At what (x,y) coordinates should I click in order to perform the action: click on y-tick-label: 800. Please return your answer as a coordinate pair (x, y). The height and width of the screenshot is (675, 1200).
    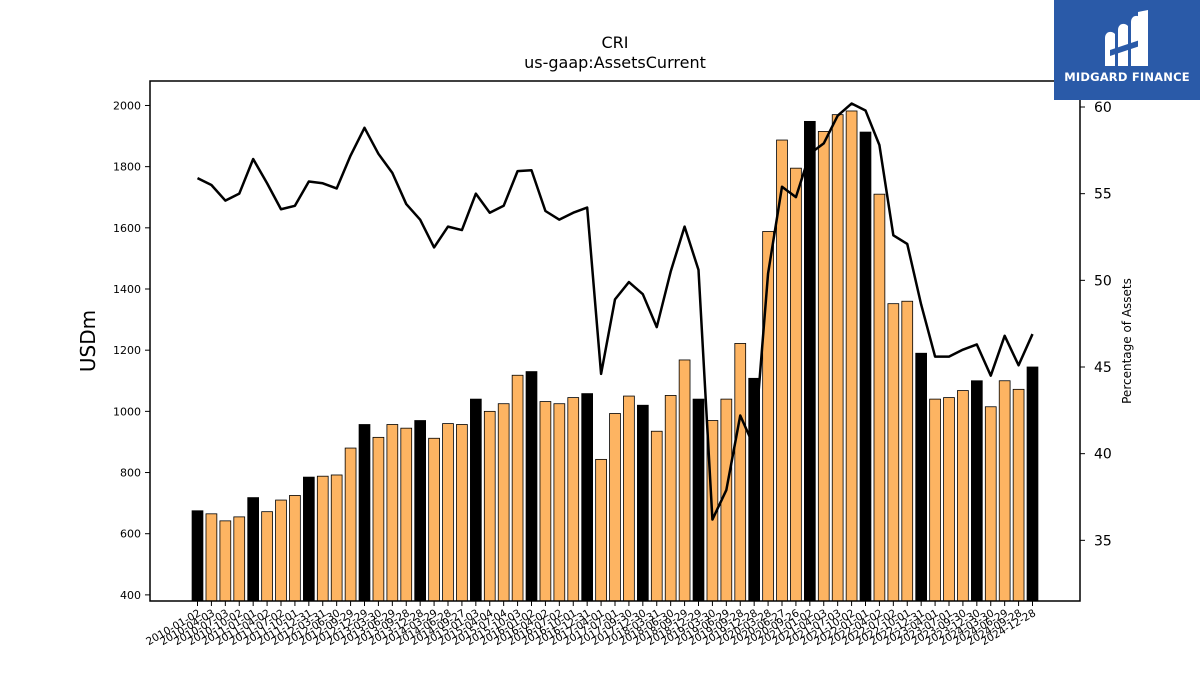
    Looking at the image, I should click on (130, 473).